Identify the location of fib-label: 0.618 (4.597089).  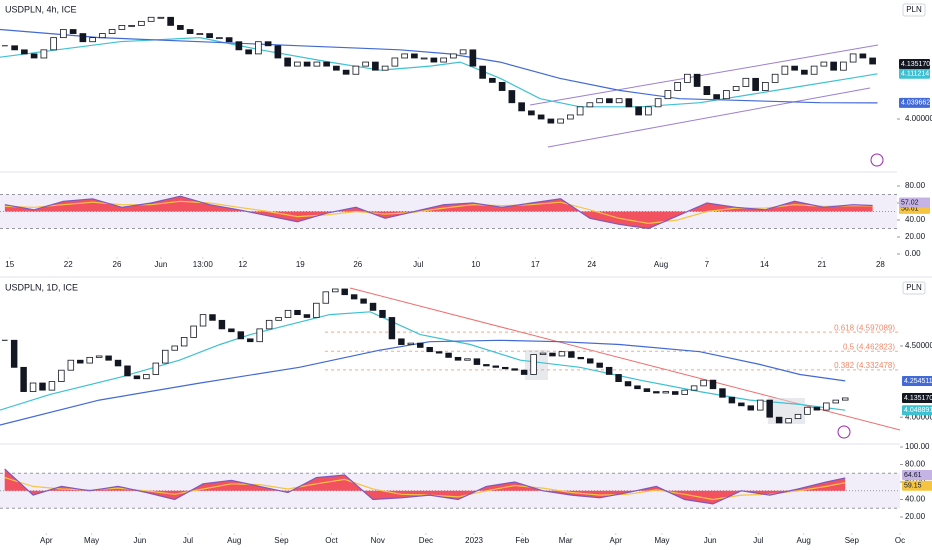
(864, 327).